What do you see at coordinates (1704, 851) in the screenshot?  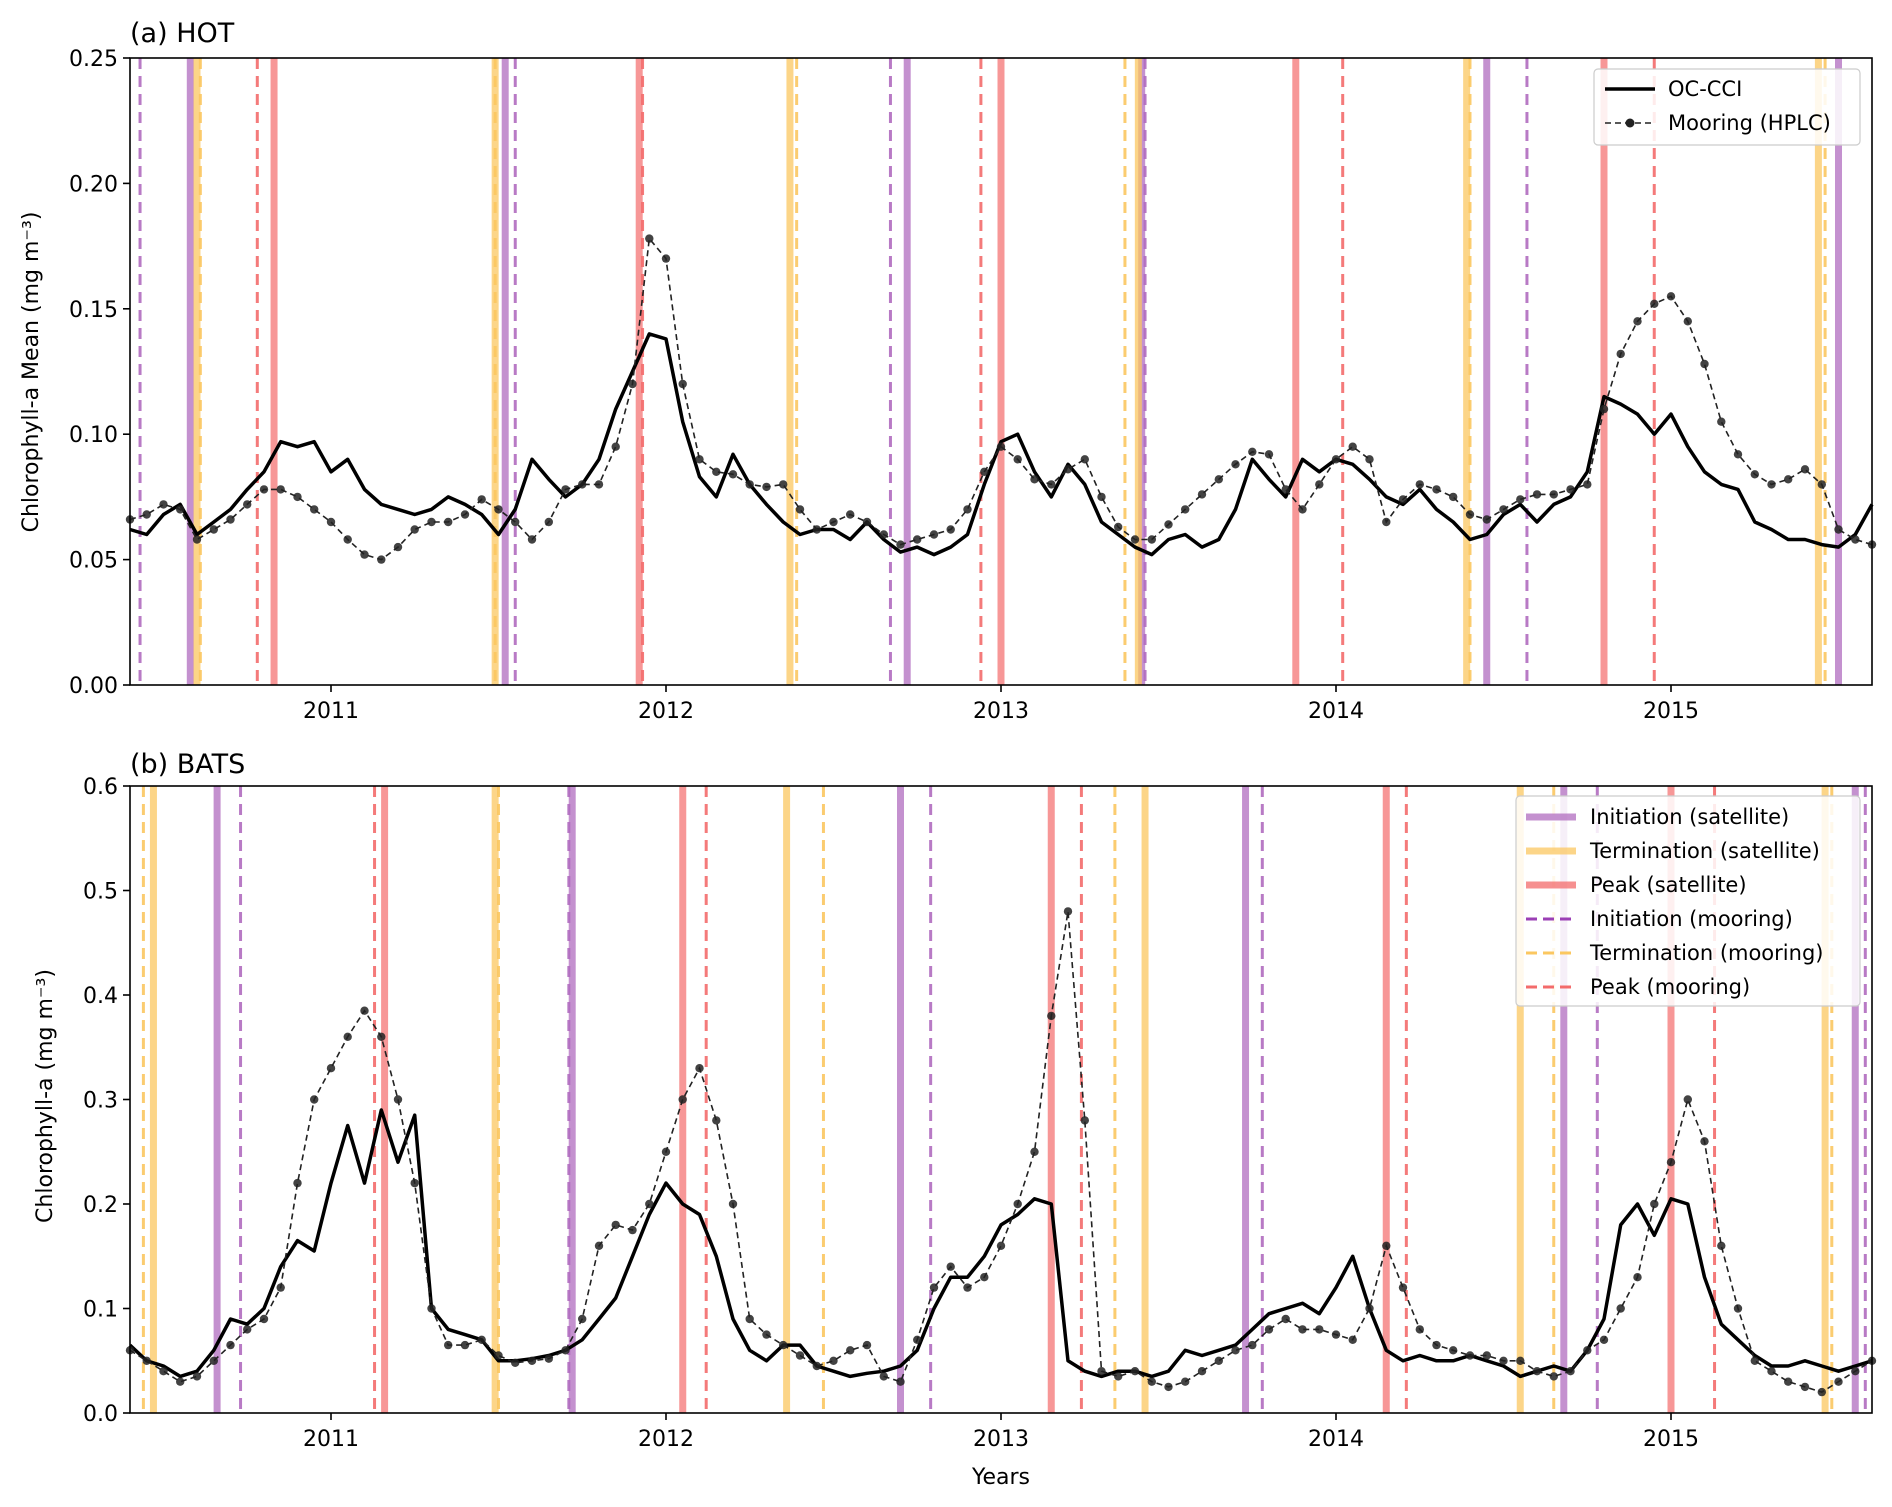 I see `legend-label-term-sat: Termination (satellite)` at bounding box center [1704, 851].